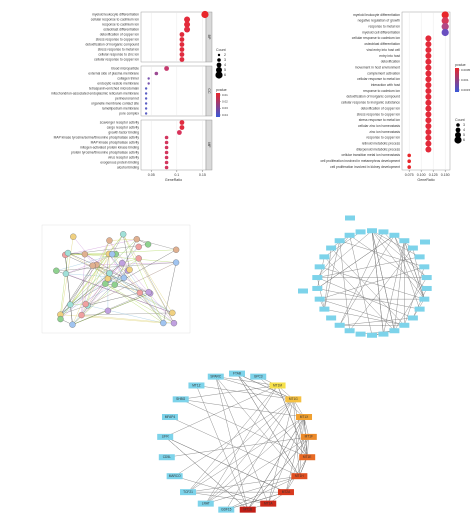 The image size is (474, 524). What do you see at coordinates (421, 175) in the screenshot?
I see `x-tick-label: 0.100` at bounding box center [421, 175].